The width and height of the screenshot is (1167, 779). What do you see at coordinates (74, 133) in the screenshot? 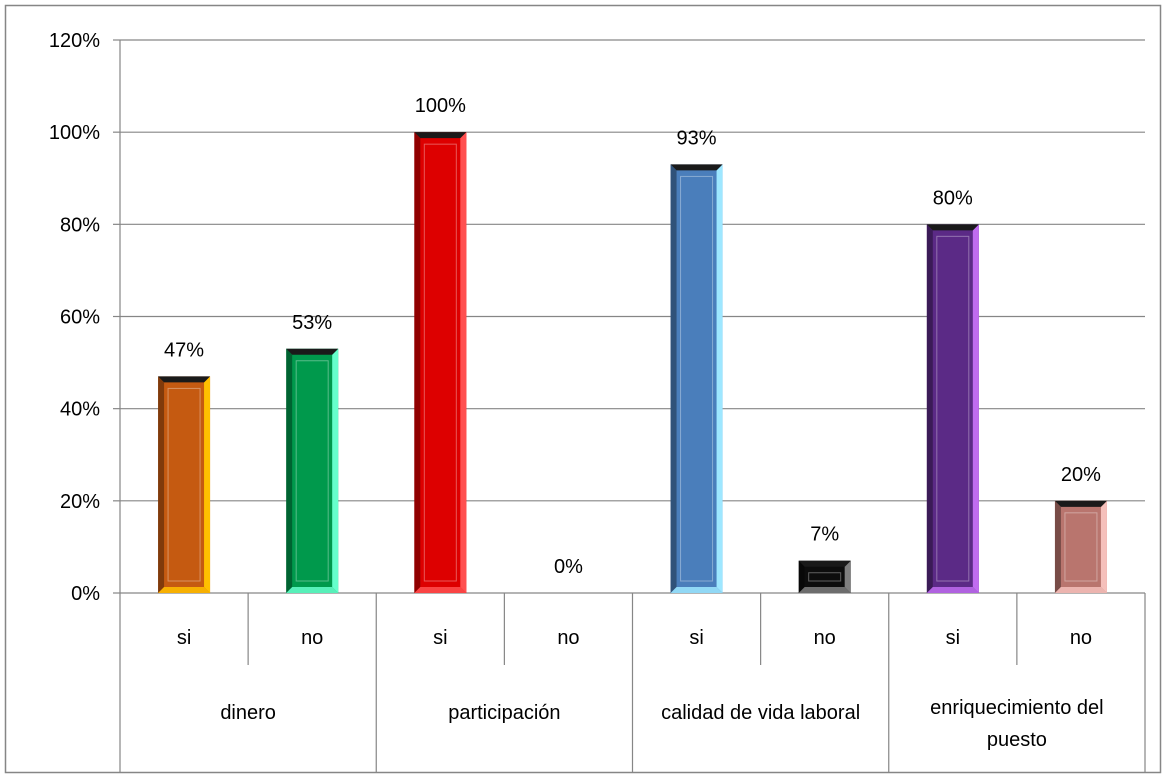
I see `y-tick-label: 100%` at bounding box center [74, 133].